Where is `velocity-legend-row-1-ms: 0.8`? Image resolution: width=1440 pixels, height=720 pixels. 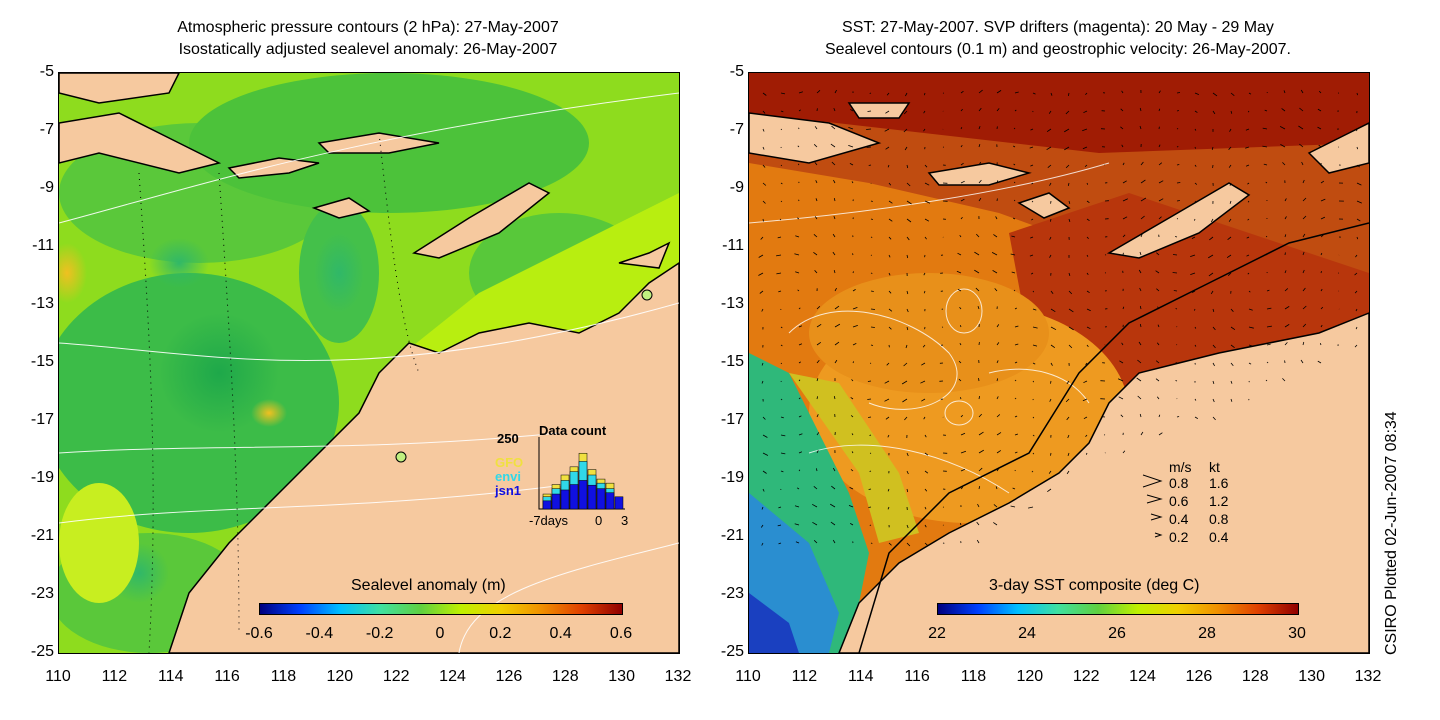 velocity-legend-row-1-ms: 0.8 is located at coordinates (1179, 483).